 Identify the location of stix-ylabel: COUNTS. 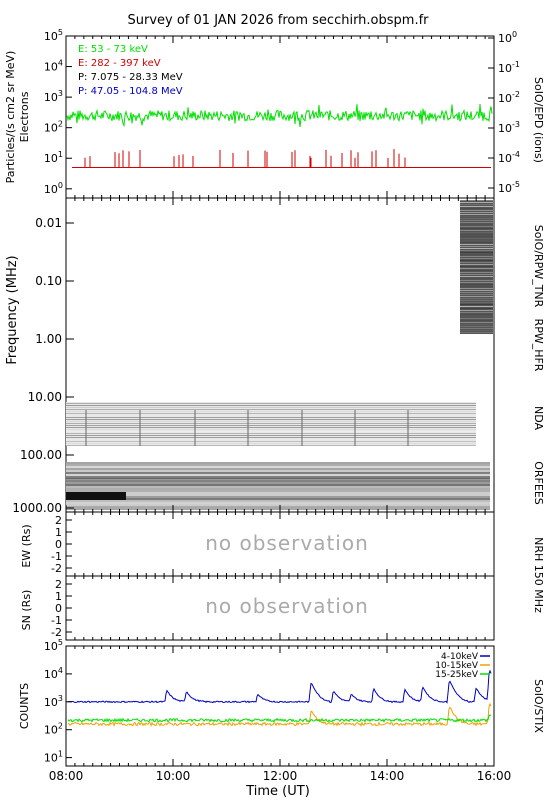
(24, 706).